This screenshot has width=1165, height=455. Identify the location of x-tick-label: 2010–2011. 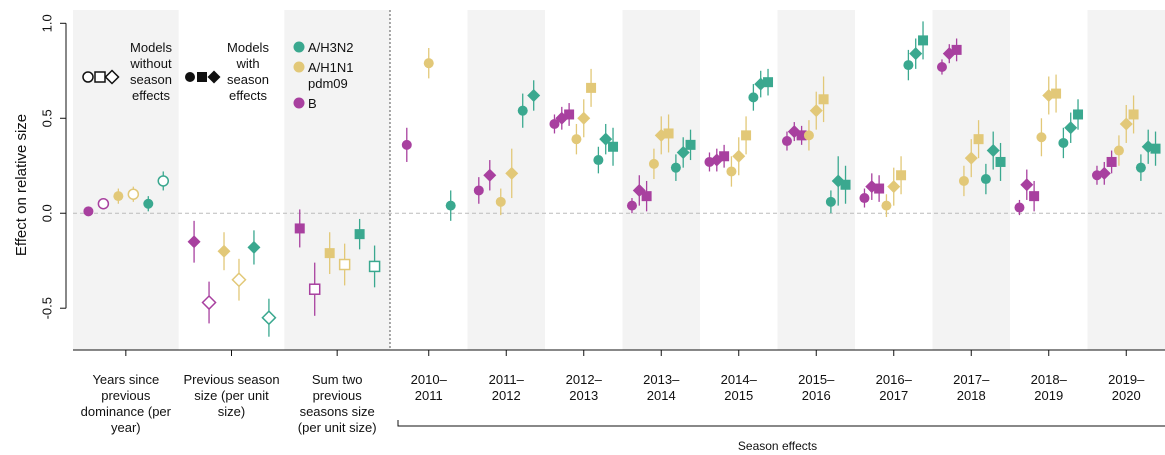
(428, 387).